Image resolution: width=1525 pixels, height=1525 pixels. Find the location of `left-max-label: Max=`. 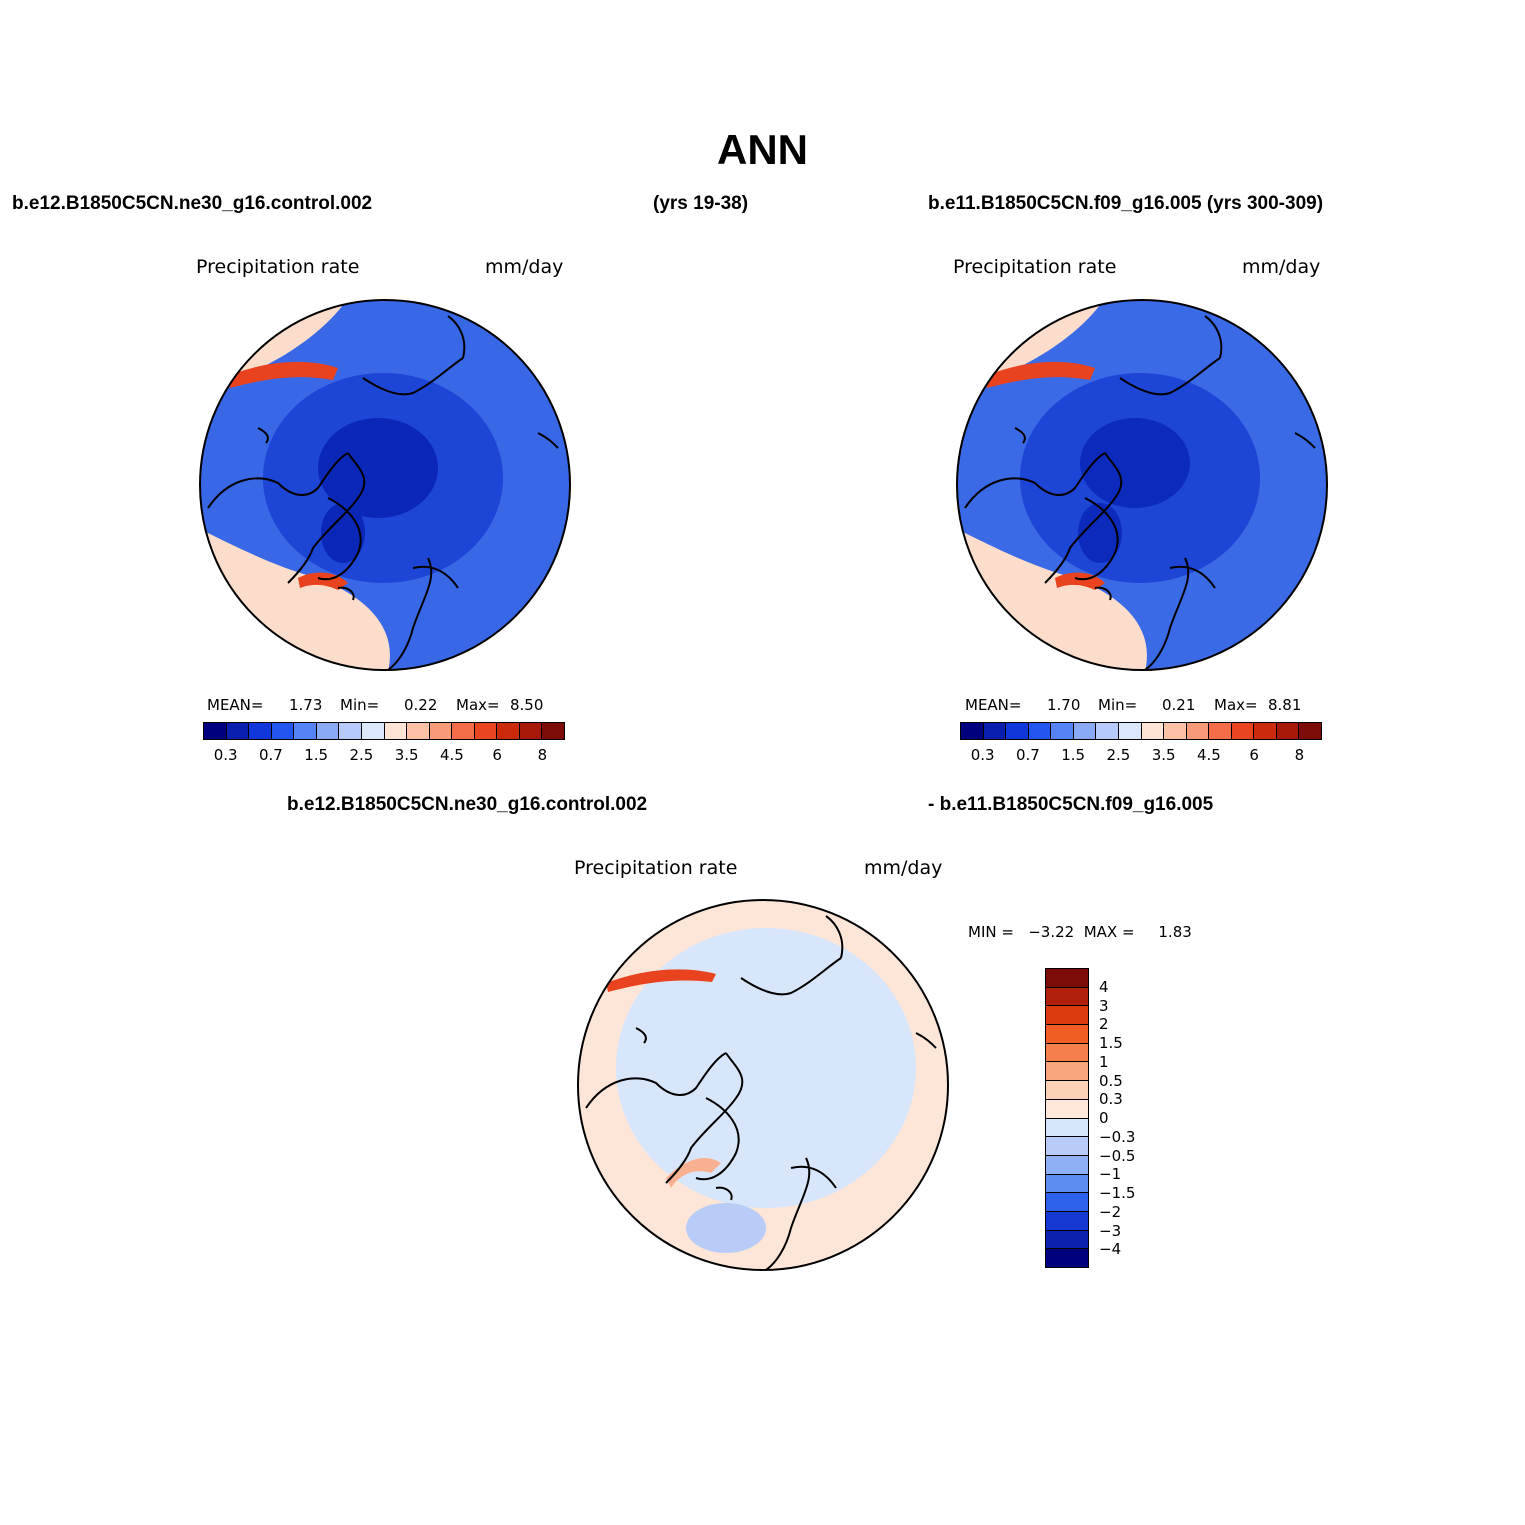

left-max-label: Max= is located at coordinates (478, 705).